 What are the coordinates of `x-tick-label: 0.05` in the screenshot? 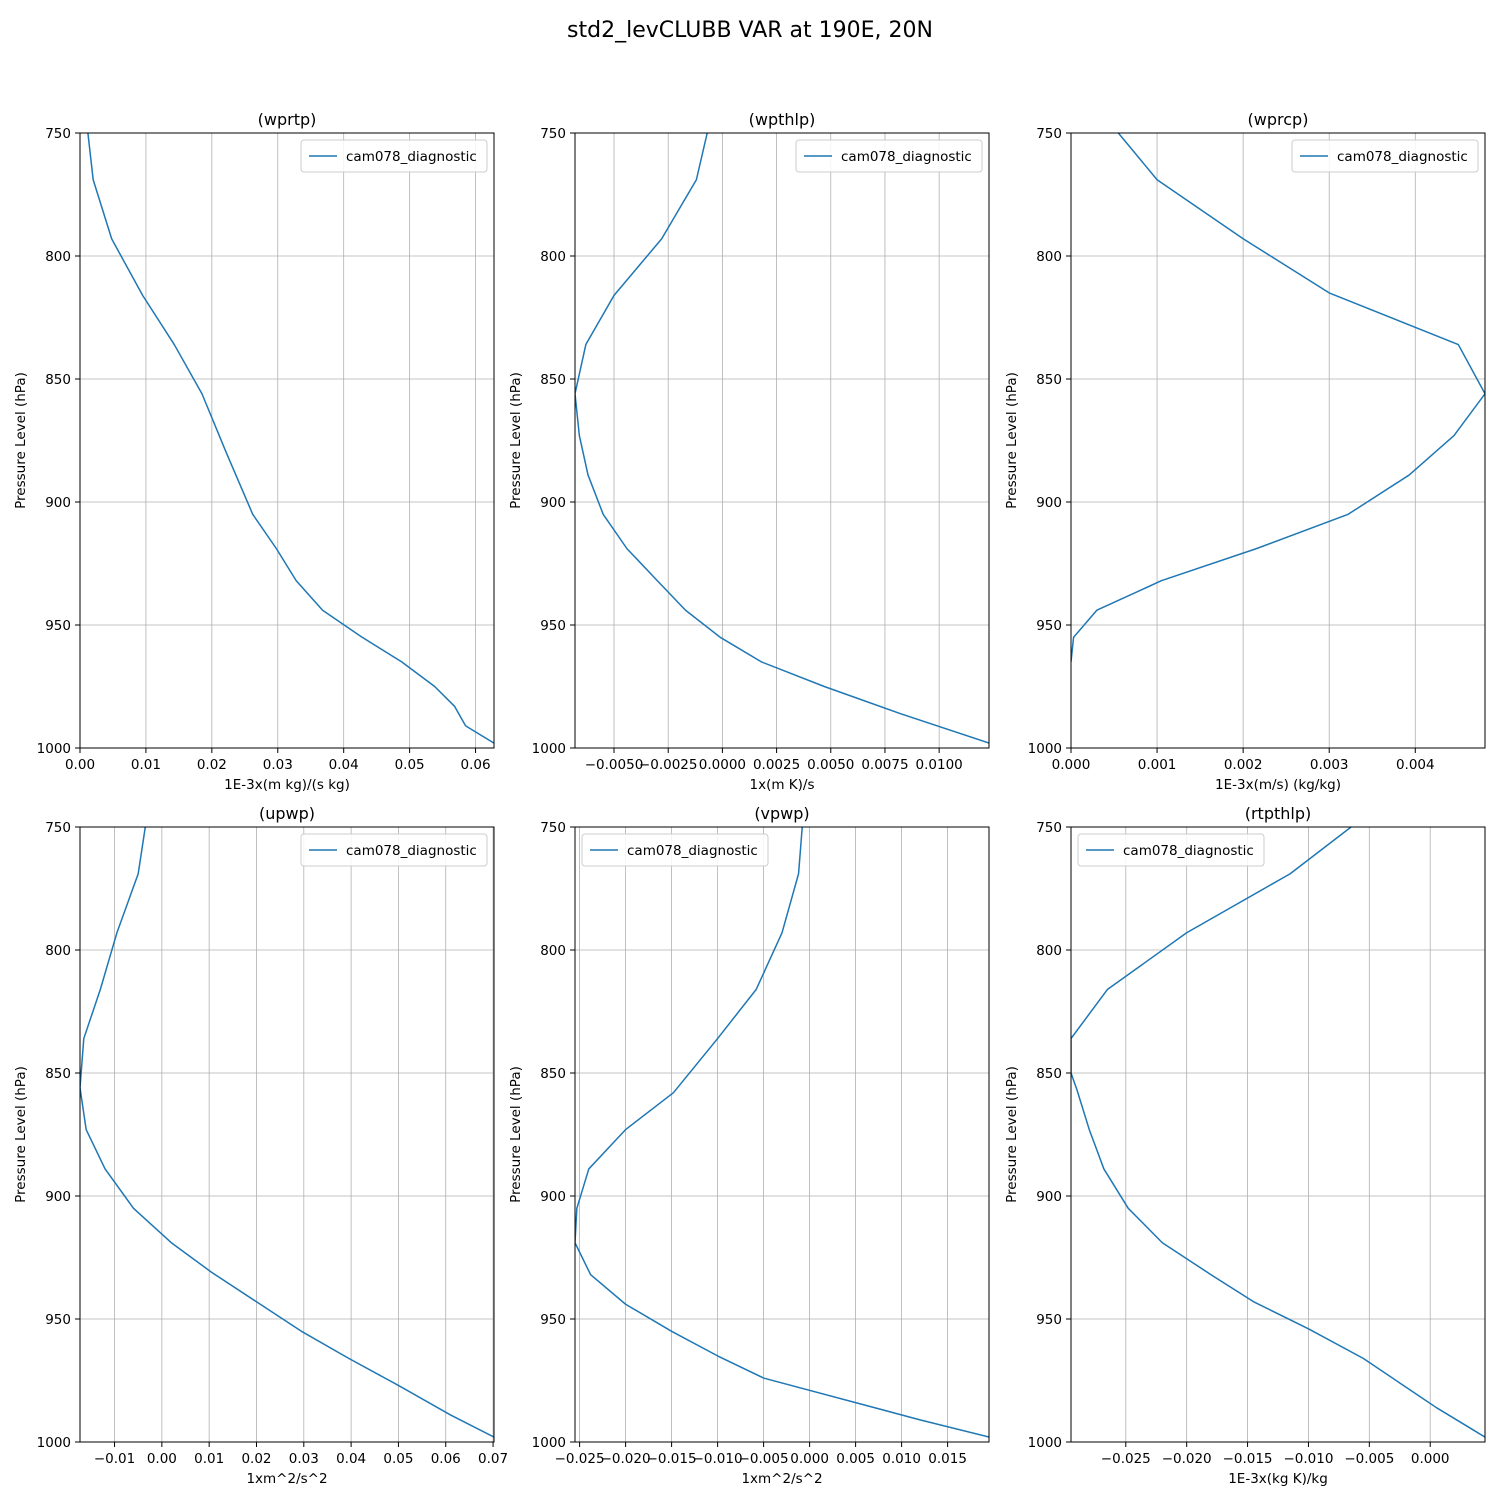 It's located at (410, 765).